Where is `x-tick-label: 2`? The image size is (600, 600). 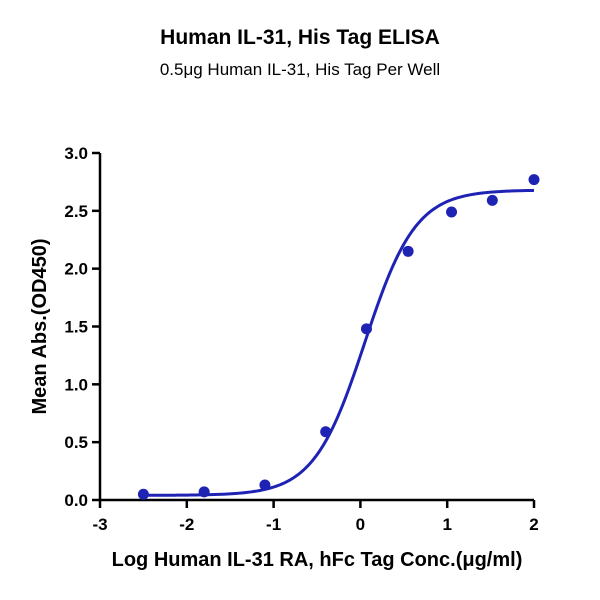
x-tick-label: 2 is located at coordinates (533, 524).